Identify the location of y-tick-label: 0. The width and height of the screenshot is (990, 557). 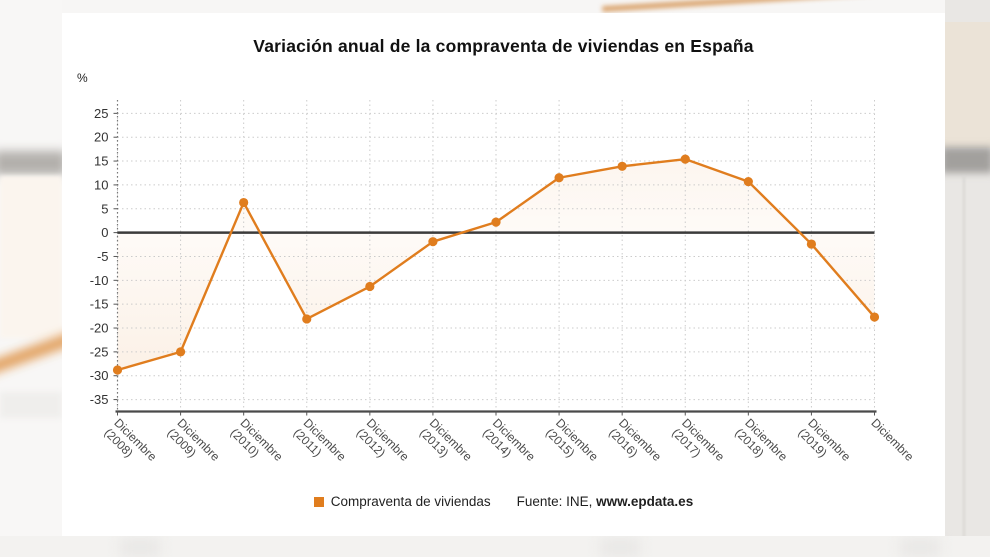
(104, 232).